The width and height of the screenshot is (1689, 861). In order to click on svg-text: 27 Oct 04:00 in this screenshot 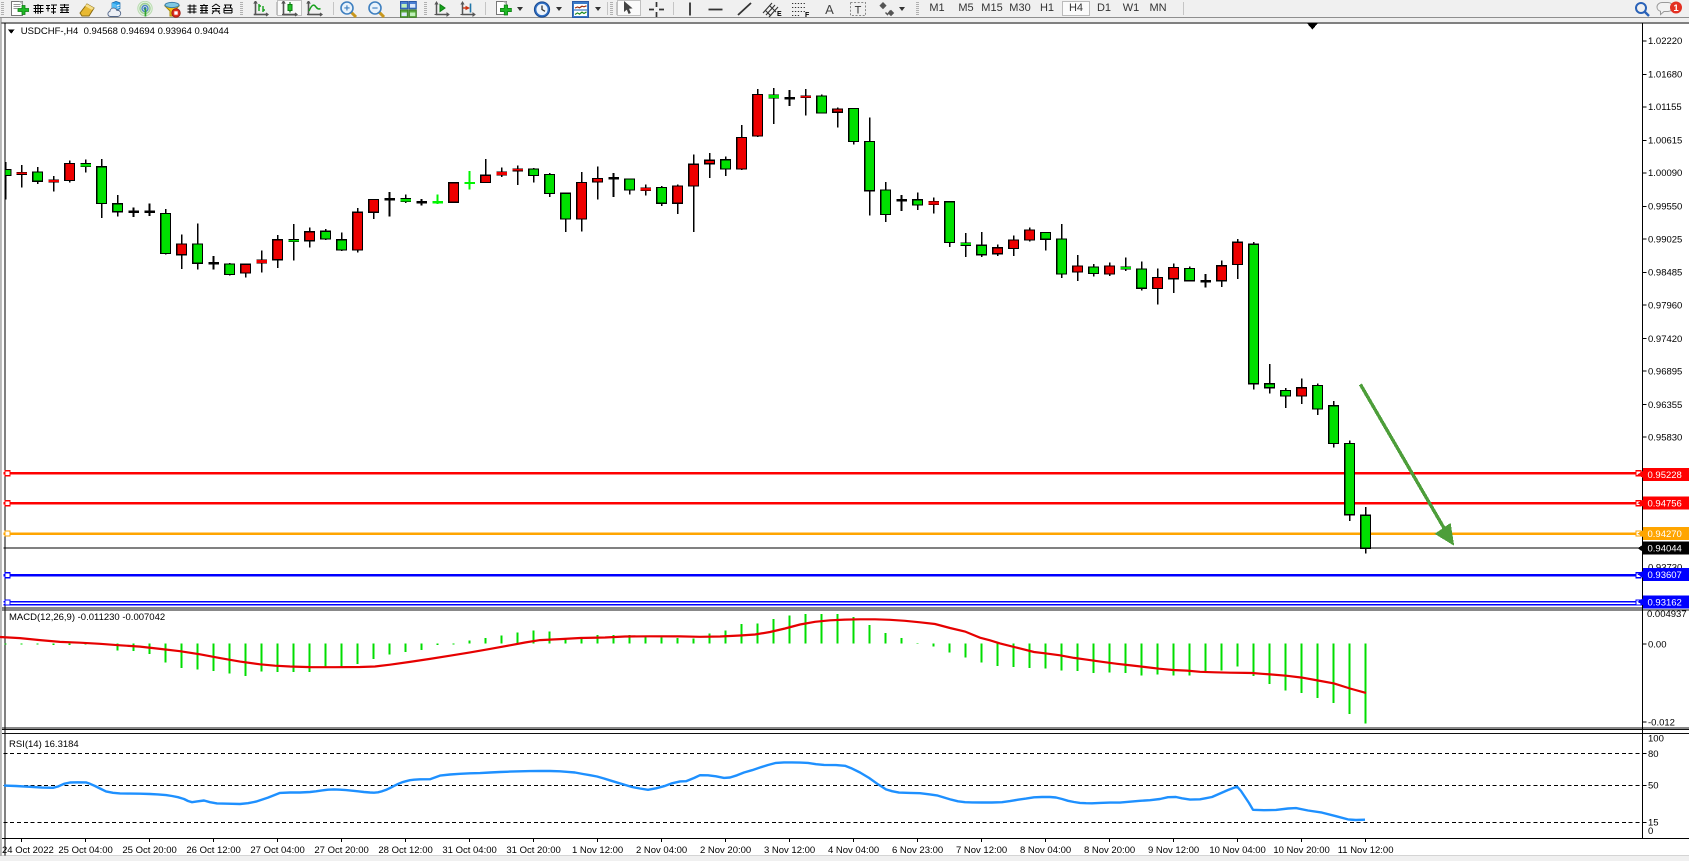, I will do `click(277, 850)`.